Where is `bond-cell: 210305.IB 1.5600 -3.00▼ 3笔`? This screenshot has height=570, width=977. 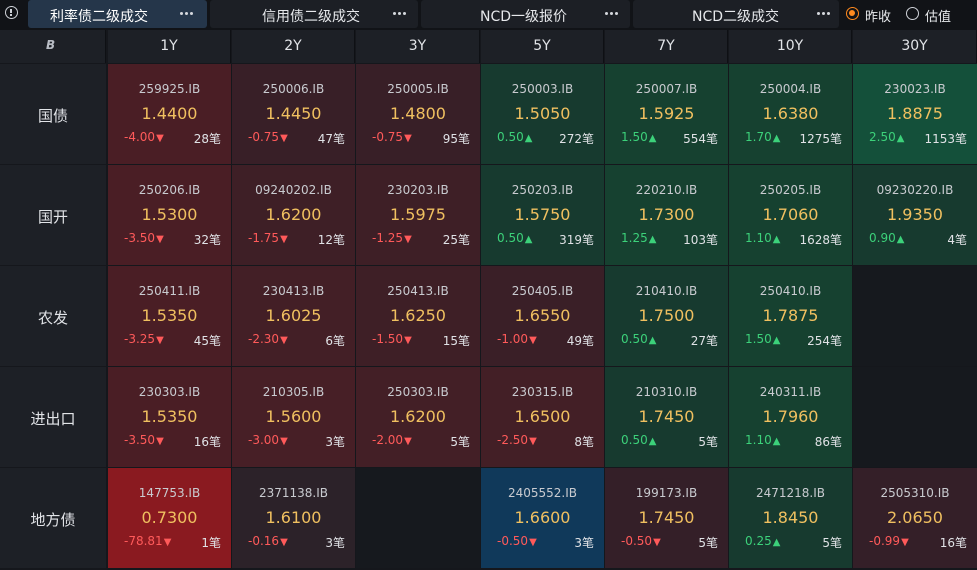
bond-cell: 210305.IB 1.5600 -3.00▼ 3笔 is located at coordinates (293, 417).